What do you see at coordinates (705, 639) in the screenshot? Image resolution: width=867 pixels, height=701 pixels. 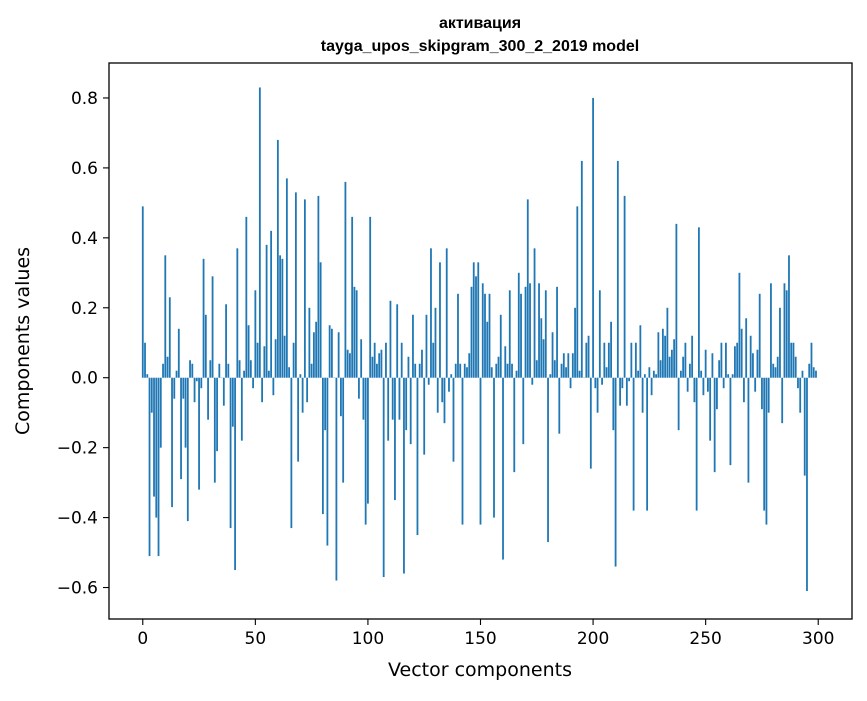 I see `x-tick-label: 250` at bounding box center [705, 639].